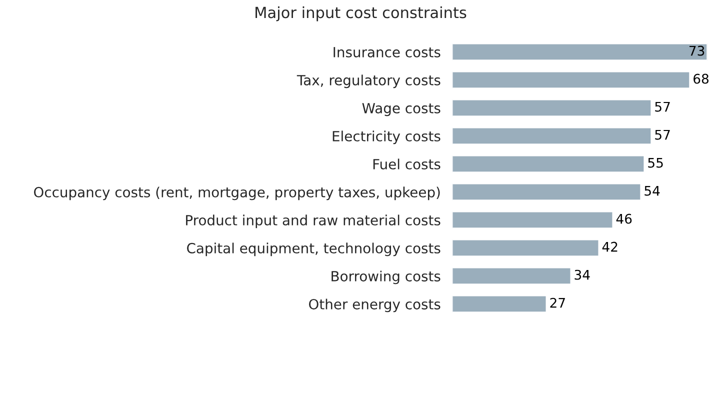 The image size is (721, 395). Describe the element at coordinates (401, 109) in the screenshot. I see `y-tick-label: Wage costs` at that location.